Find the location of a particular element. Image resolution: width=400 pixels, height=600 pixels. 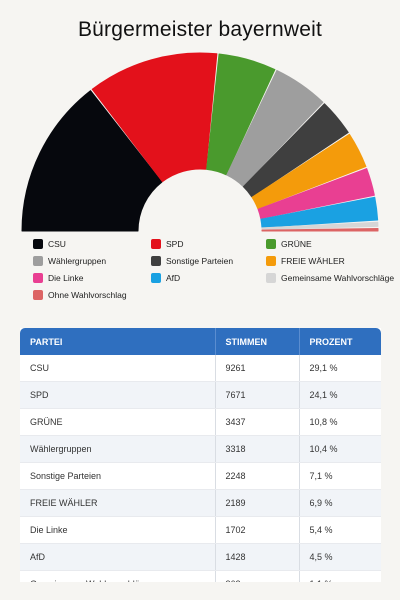

cell-partei: FREIE WÄHLER is located at coordinates (118, 503).